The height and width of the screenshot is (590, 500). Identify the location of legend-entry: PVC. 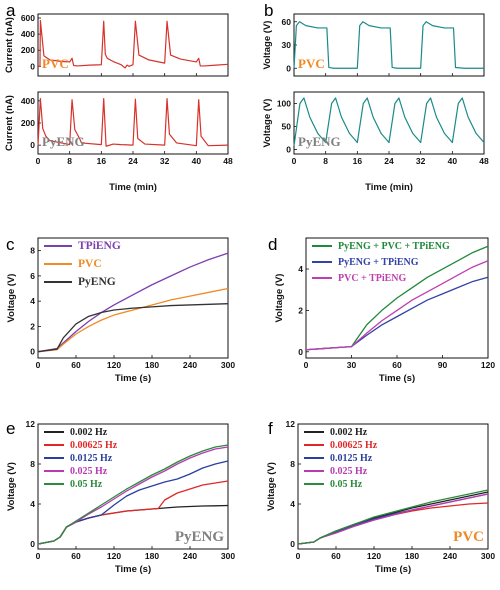
(90, 264).